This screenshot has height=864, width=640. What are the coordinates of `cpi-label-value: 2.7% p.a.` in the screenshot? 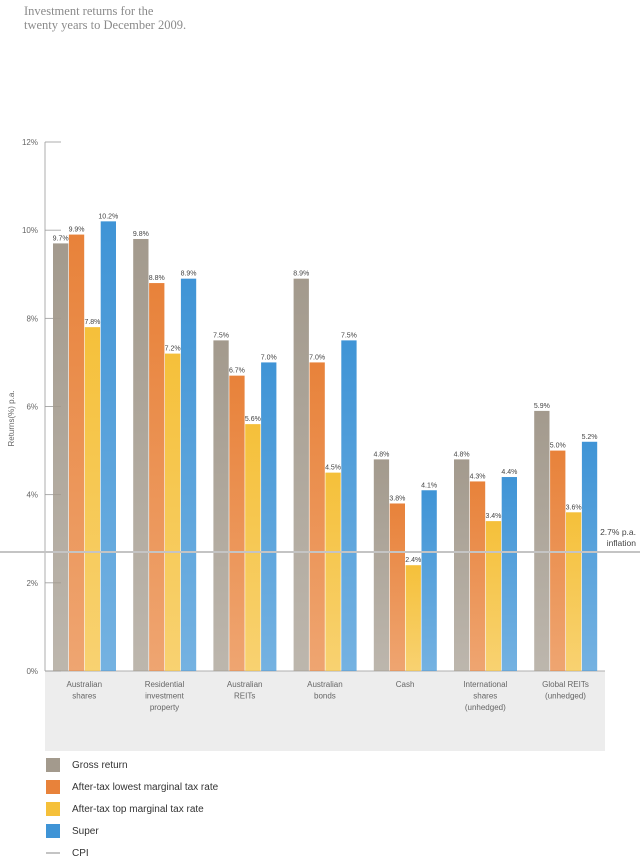 It's located at (618, 532).